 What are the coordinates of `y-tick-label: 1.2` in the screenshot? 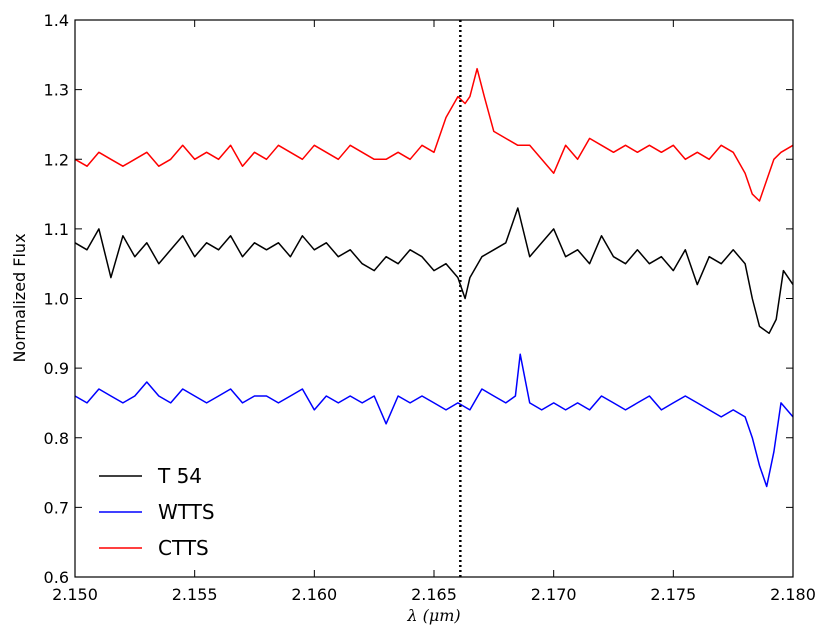 It's located at (56, 159).